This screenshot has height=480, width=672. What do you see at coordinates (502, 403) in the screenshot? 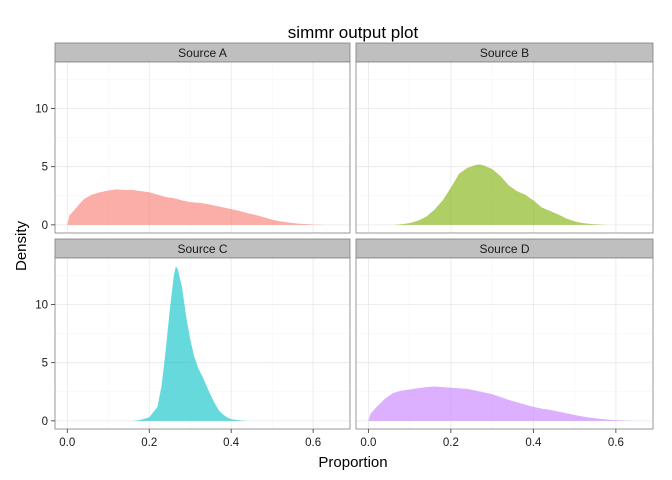
I see `density-area-source-d` at bounding box center [502, 403].